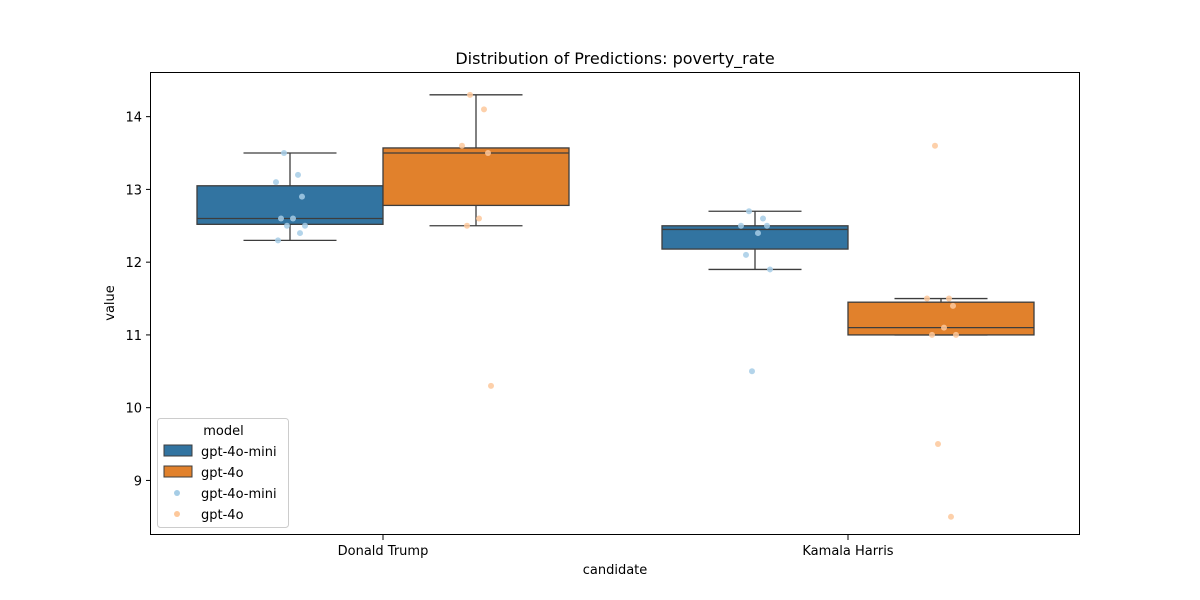 Image resolution: width=1200 pixels, height=600 pixels. What do you see at coordinates (133, 263) in the screenshot?
I see `y-tick-label: 12` at bounding box center [133, 263].